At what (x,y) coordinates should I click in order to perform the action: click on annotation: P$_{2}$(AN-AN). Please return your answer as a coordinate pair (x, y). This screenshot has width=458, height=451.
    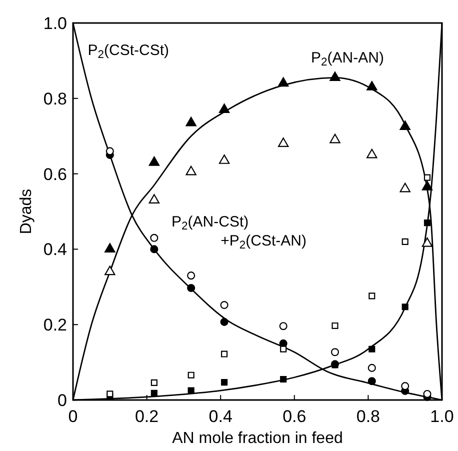
    Looking at the image, I should click on (347, 59).